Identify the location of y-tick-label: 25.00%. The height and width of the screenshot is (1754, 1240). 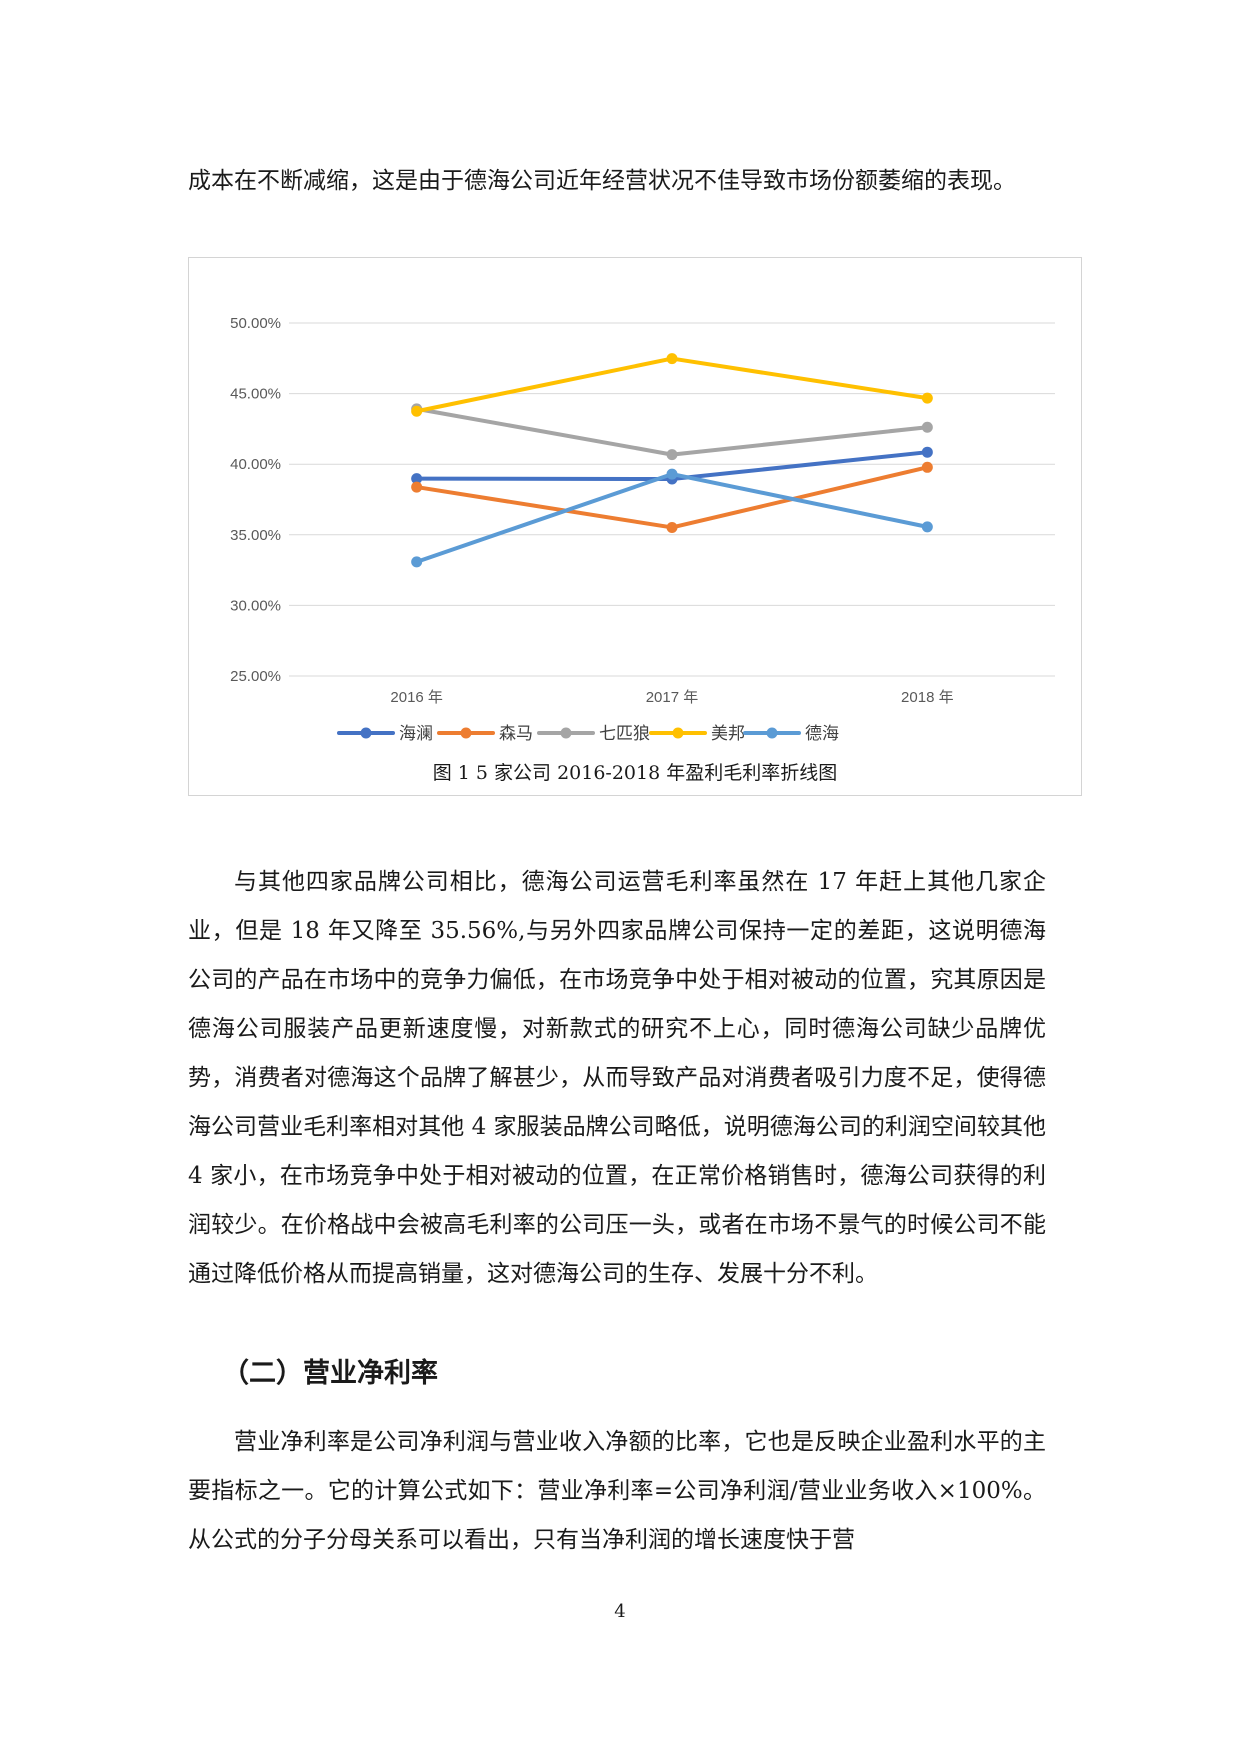
(255, 676).